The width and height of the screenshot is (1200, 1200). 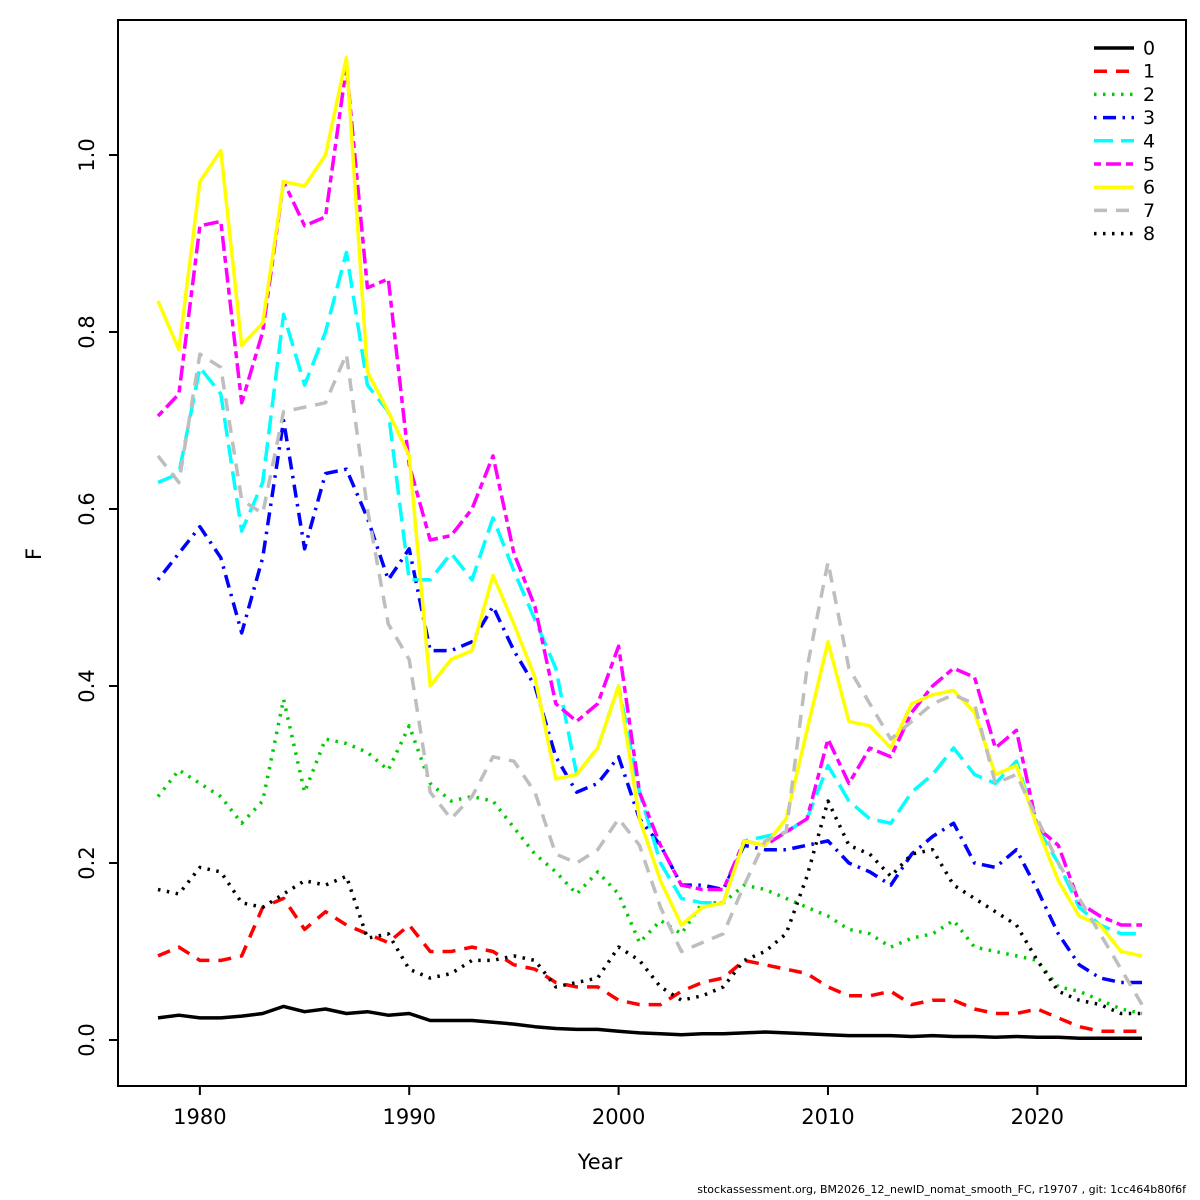 I want to click on legend-label: 7, so click(x=1149, y=211).